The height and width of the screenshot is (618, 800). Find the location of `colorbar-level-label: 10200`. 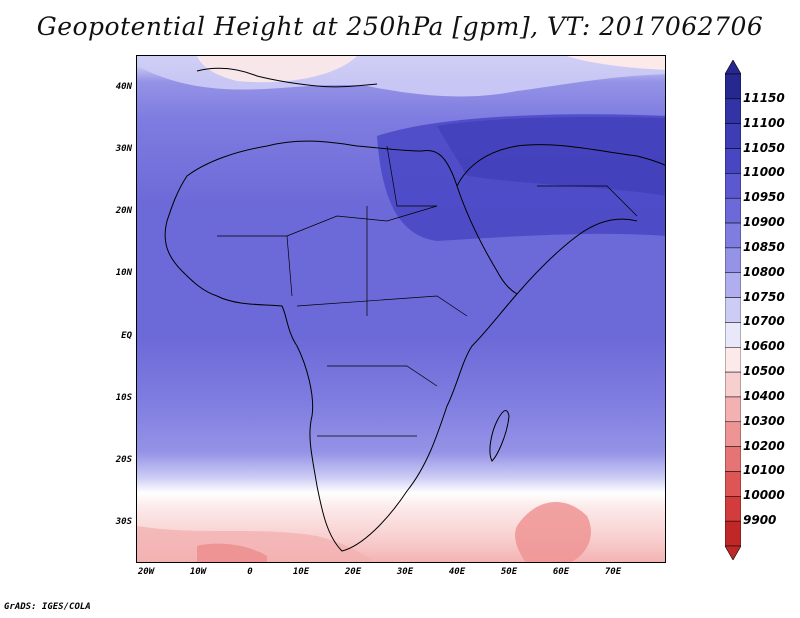

colorbar-level-label: 10200 is located at coordinates (764, 445).